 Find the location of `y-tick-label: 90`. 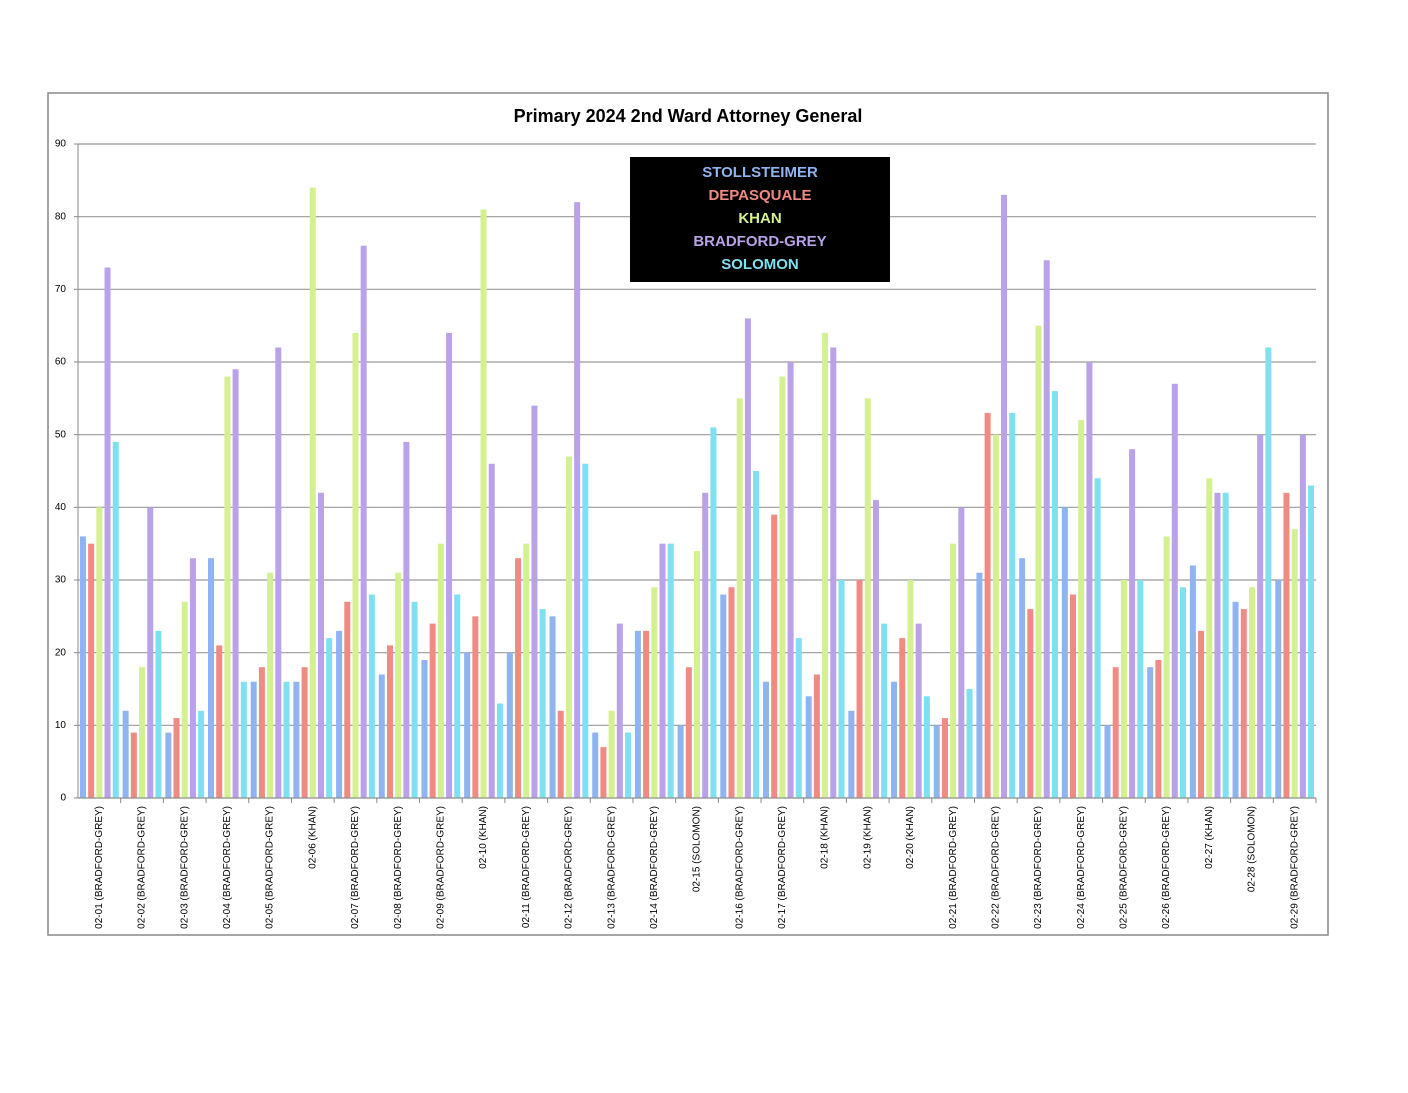

y-tick-label: 90 is located at coordinates (61, 144).